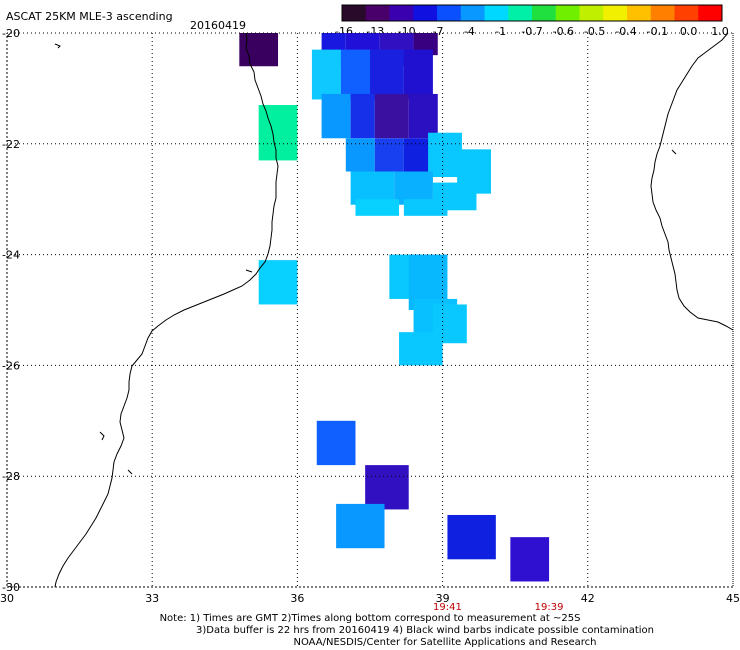 This screenshot has width=740, height=650. Describe the element at coordinates (498, 607) in the screenshot. I see `time-labels: 19:41 19:39` at that location.